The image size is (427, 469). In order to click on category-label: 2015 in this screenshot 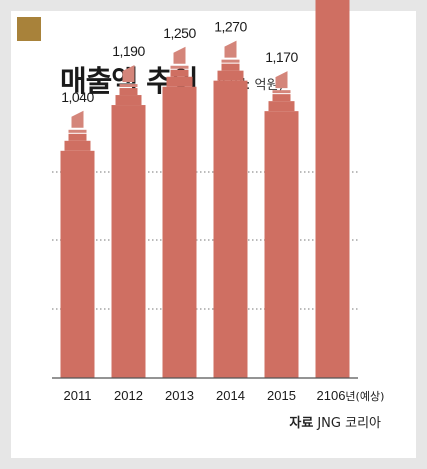, I will do `click(281, 395)`.